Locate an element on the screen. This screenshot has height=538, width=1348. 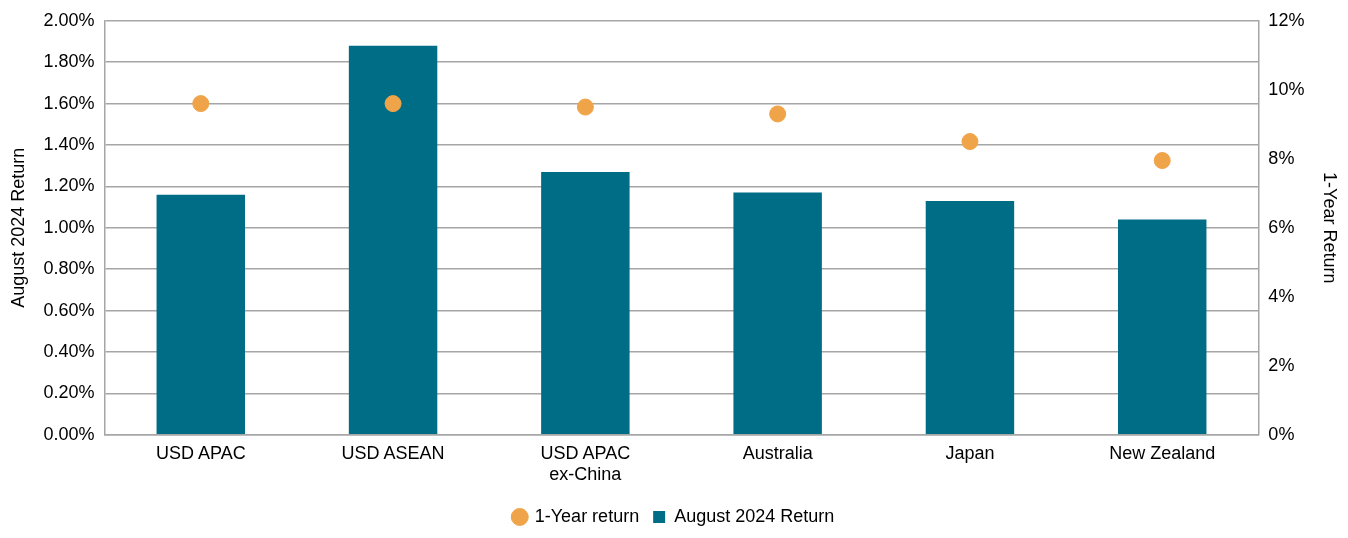
y-tick-label: 0.00% is located at coordinates (69, 433).